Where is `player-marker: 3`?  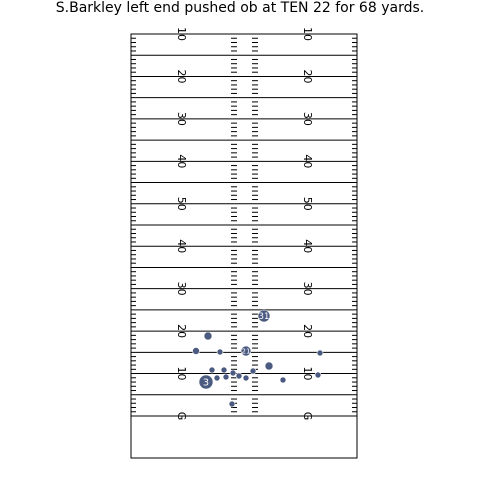
player-marker: 3 is located at coordinates (206, 382).